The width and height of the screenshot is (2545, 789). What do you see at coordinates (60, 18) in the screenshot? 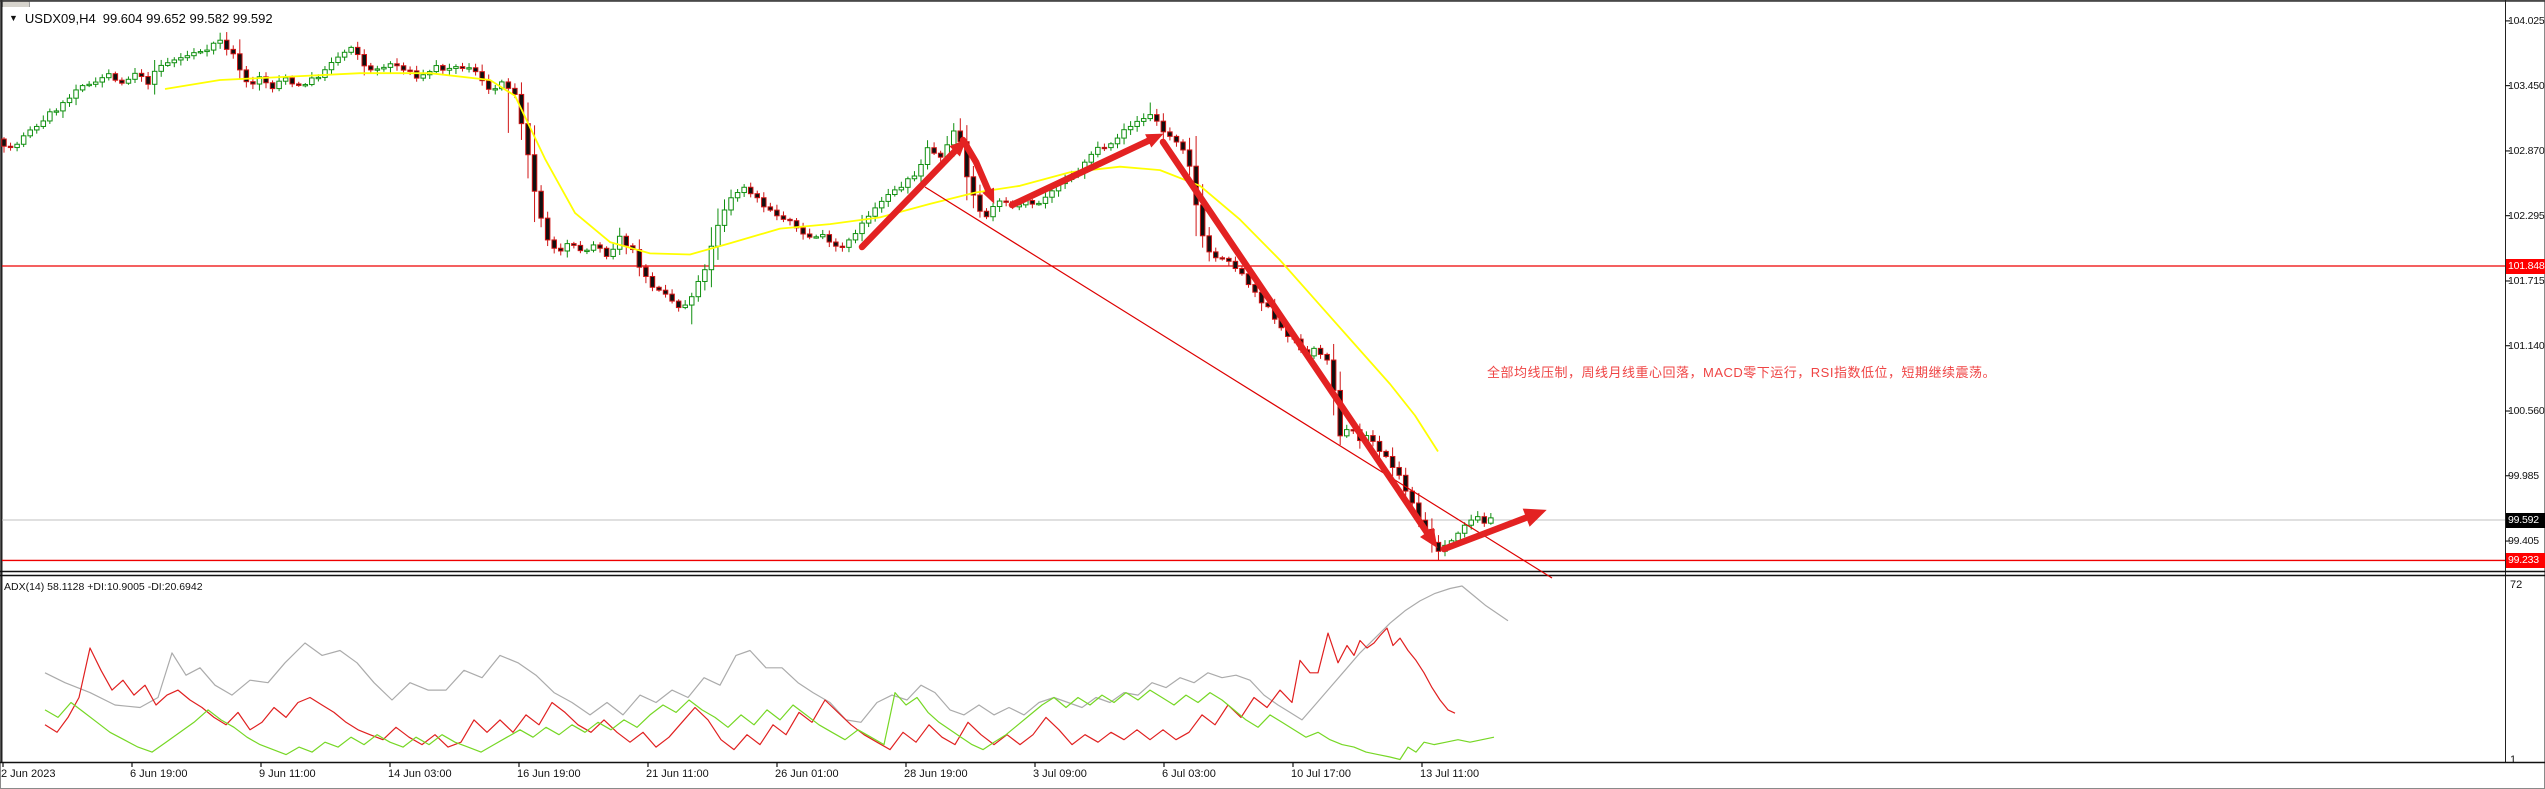
I see `symbol-timeframe-label: USDX09,H4` at bounding box center [60, 18].